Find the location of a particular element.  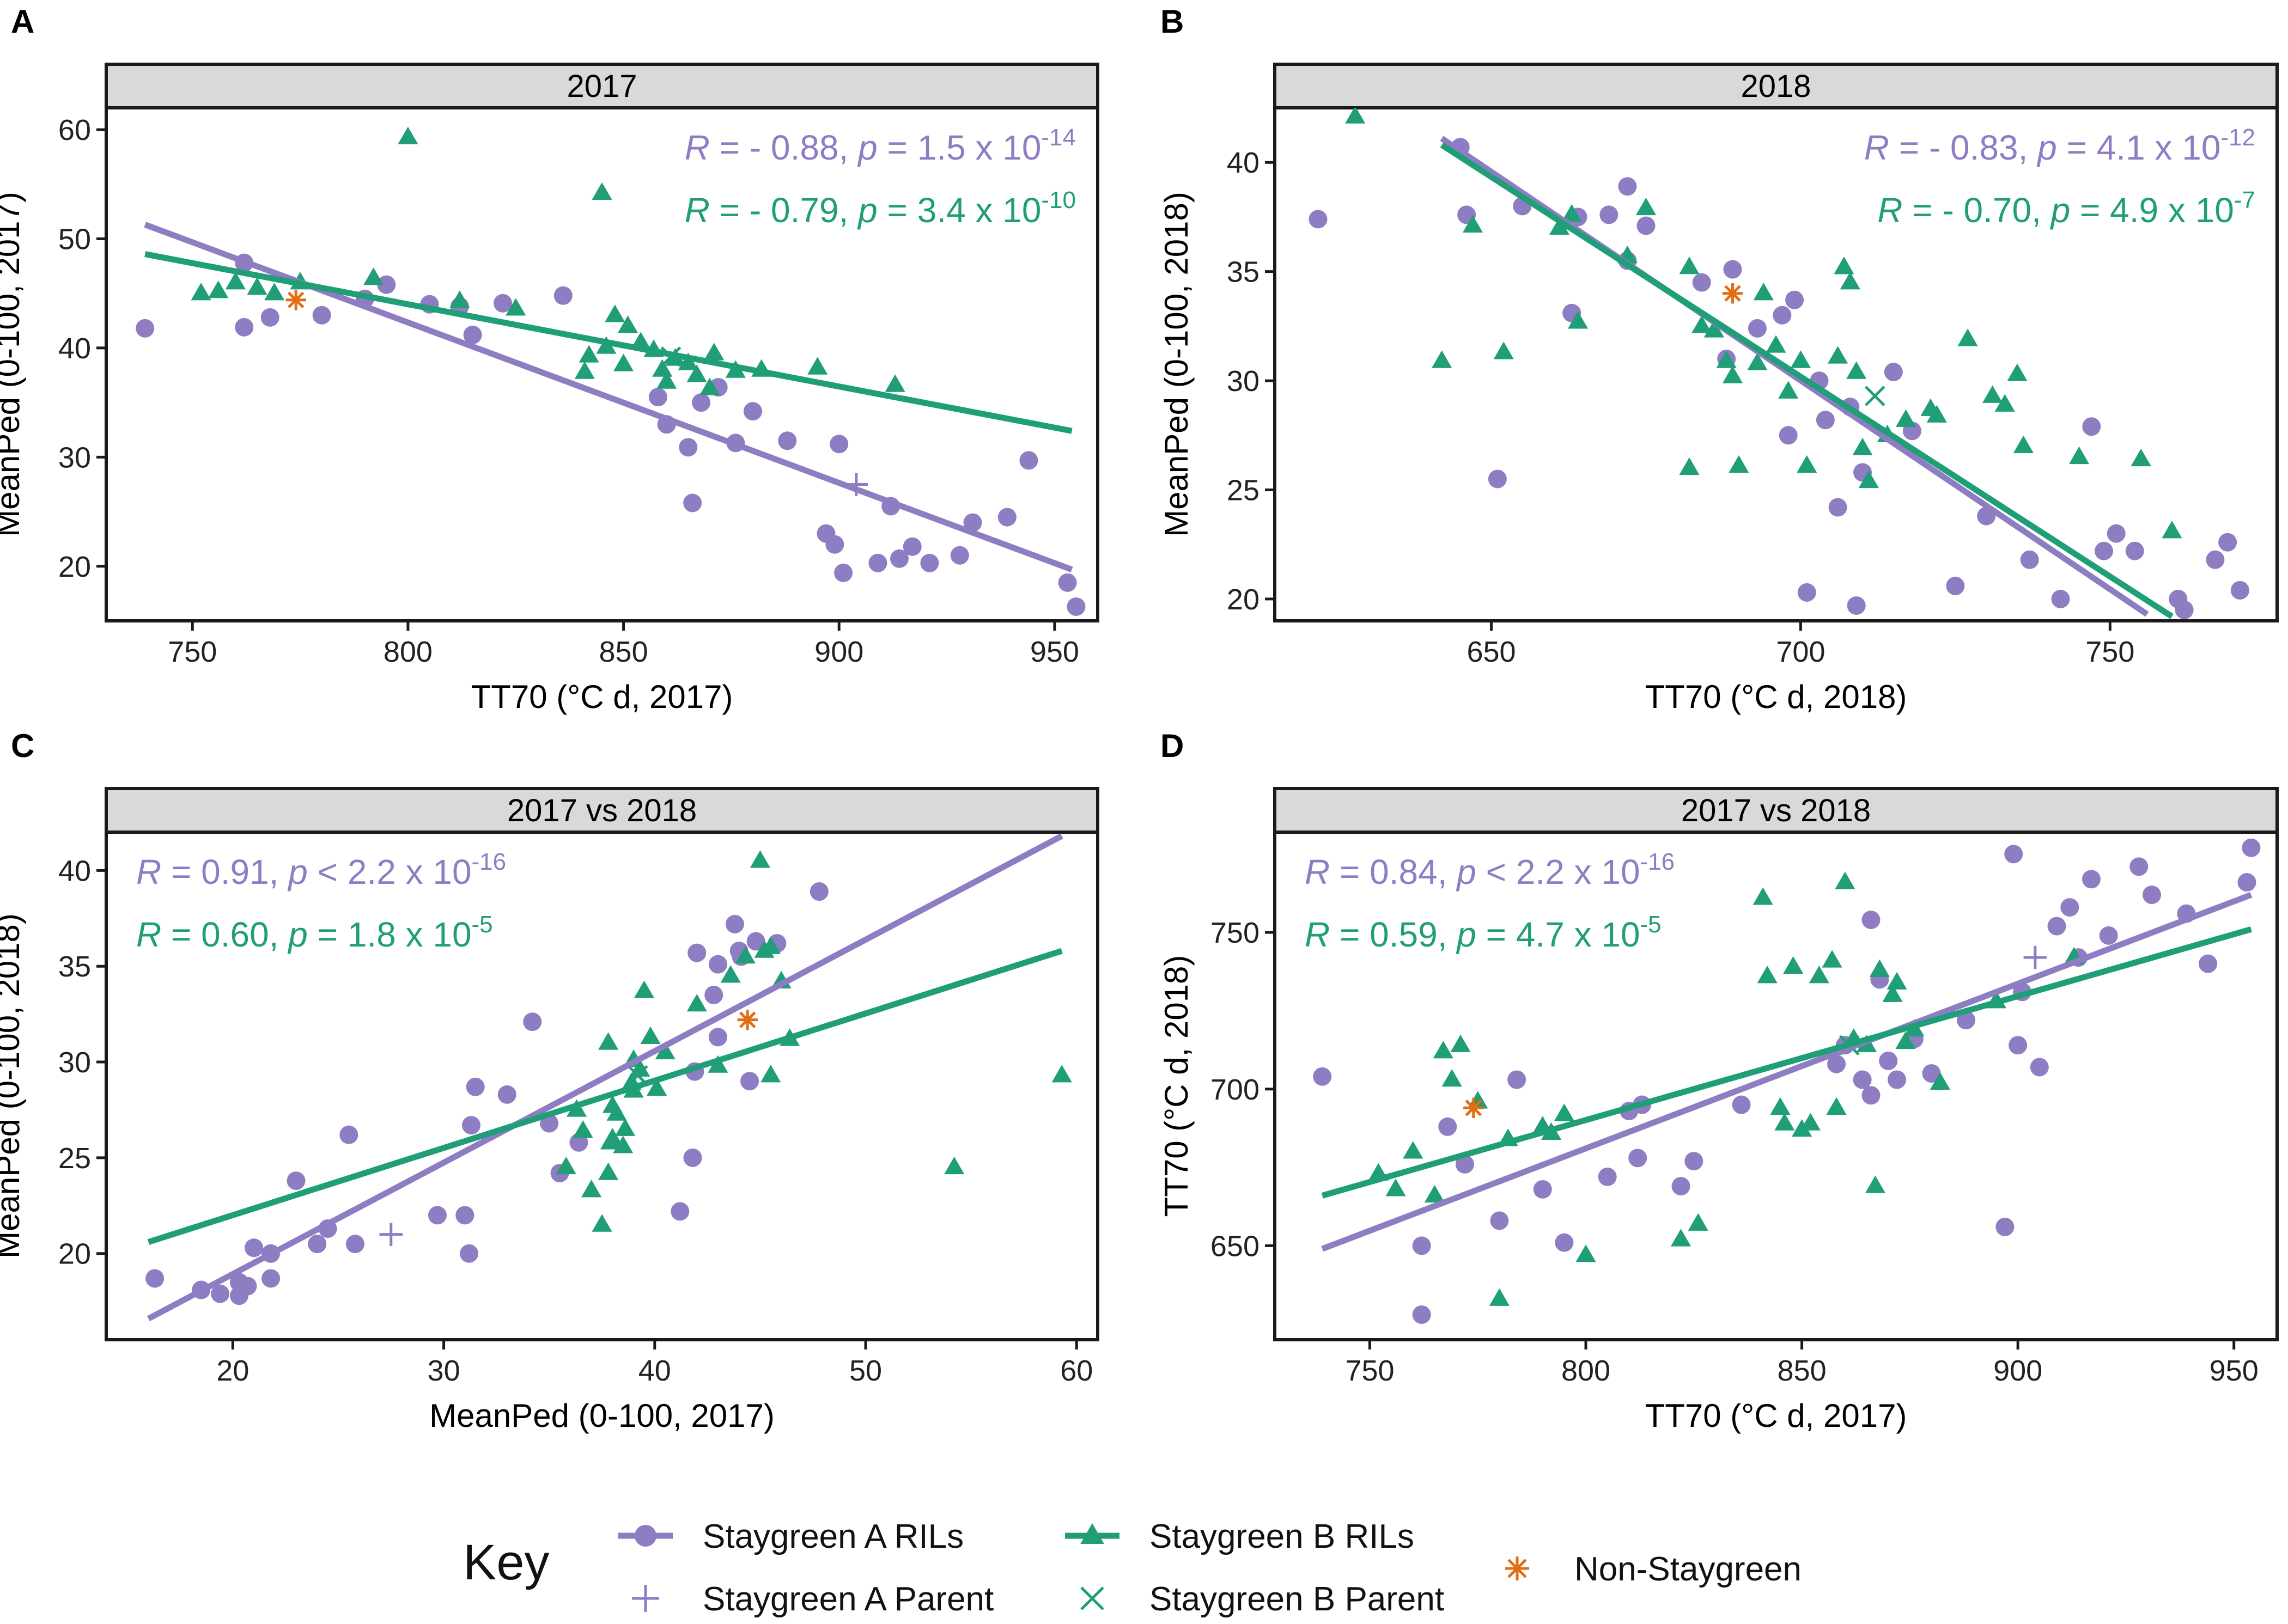

annotation-r-text: = - 0.70, is located at coordinates (1976, 210).